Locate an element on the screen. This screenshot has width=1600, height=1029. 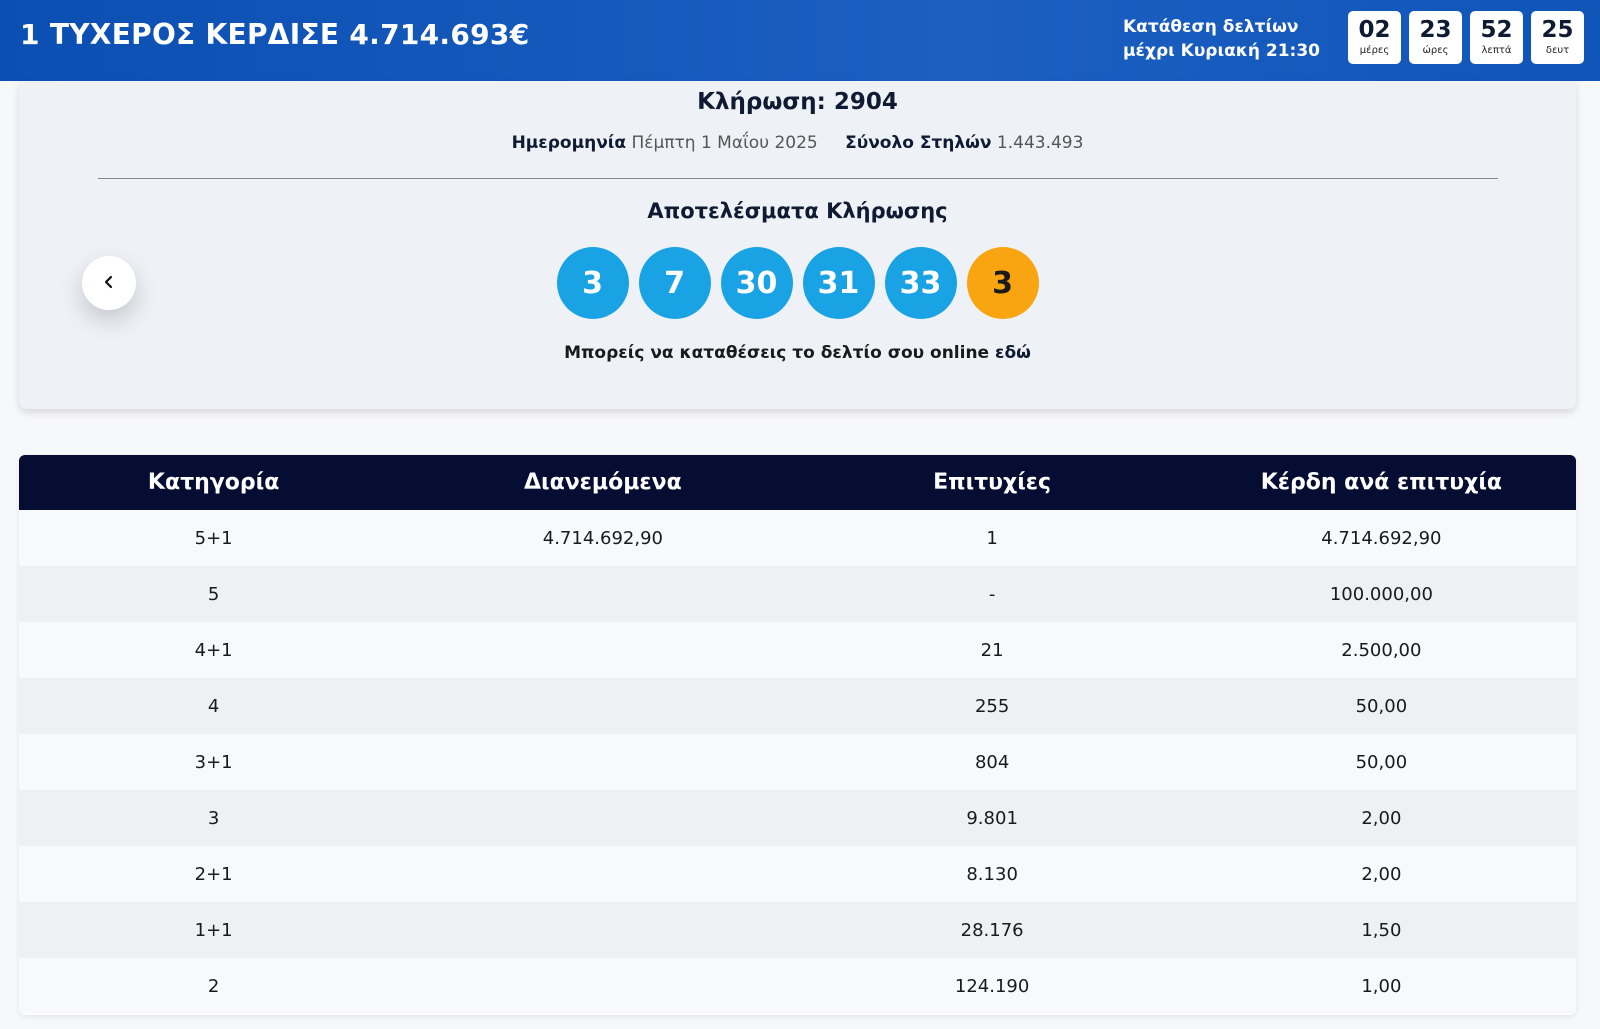
results-title: Αποτελέσματα Κλήρωσης is located at coordinates (797, 211).